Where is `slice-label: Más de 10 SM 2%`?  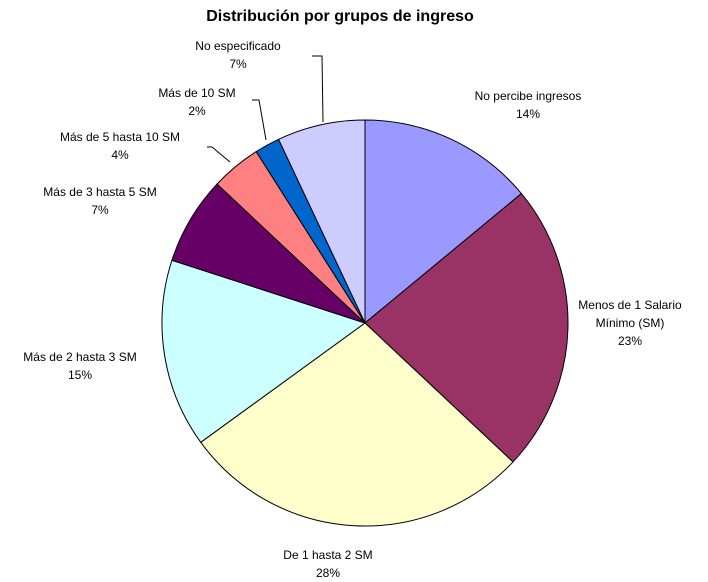
slice-label: Más de 10 SM 2% is located at coordinates (197, 102).